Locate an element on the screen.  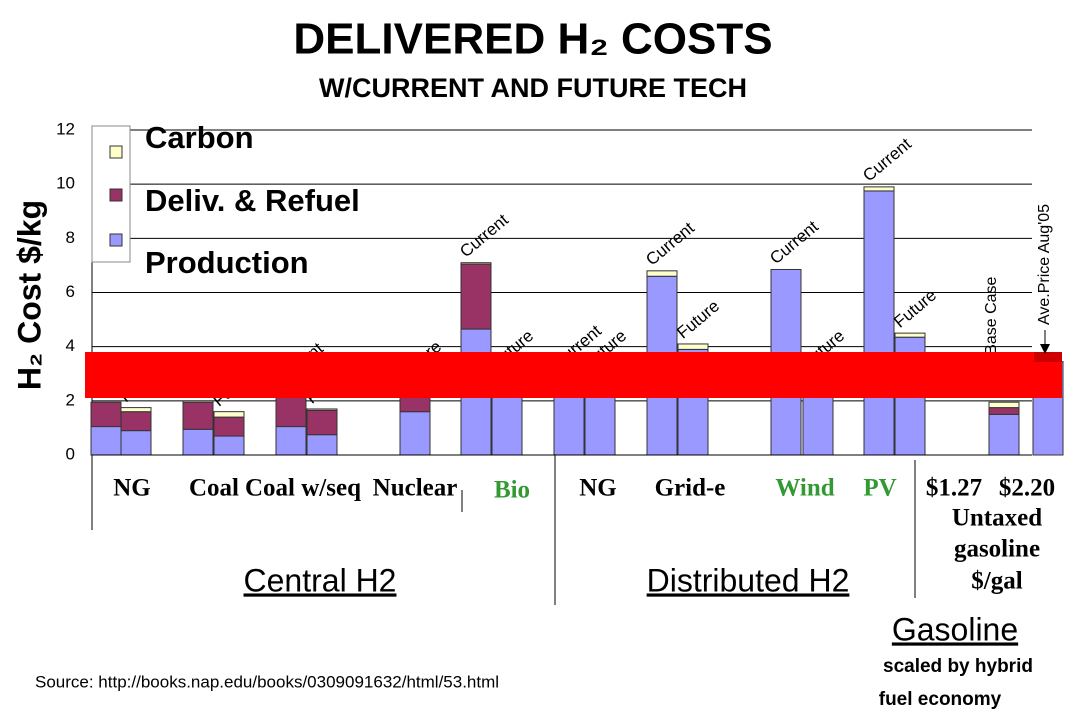
y-tick-label: 4 is located at coordinates (70, 345).